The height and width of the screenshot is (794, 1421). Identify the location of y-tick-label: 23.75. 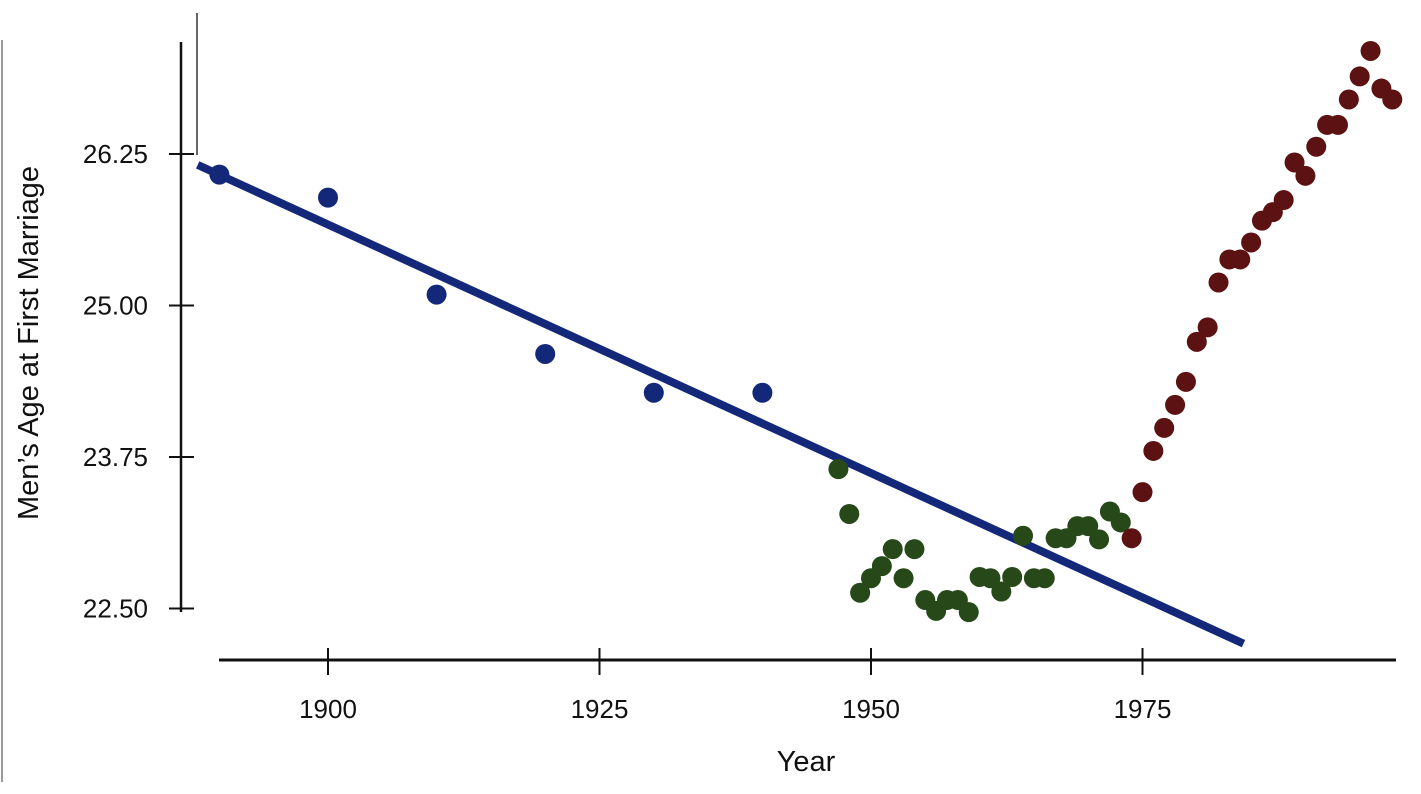
(115, 457).